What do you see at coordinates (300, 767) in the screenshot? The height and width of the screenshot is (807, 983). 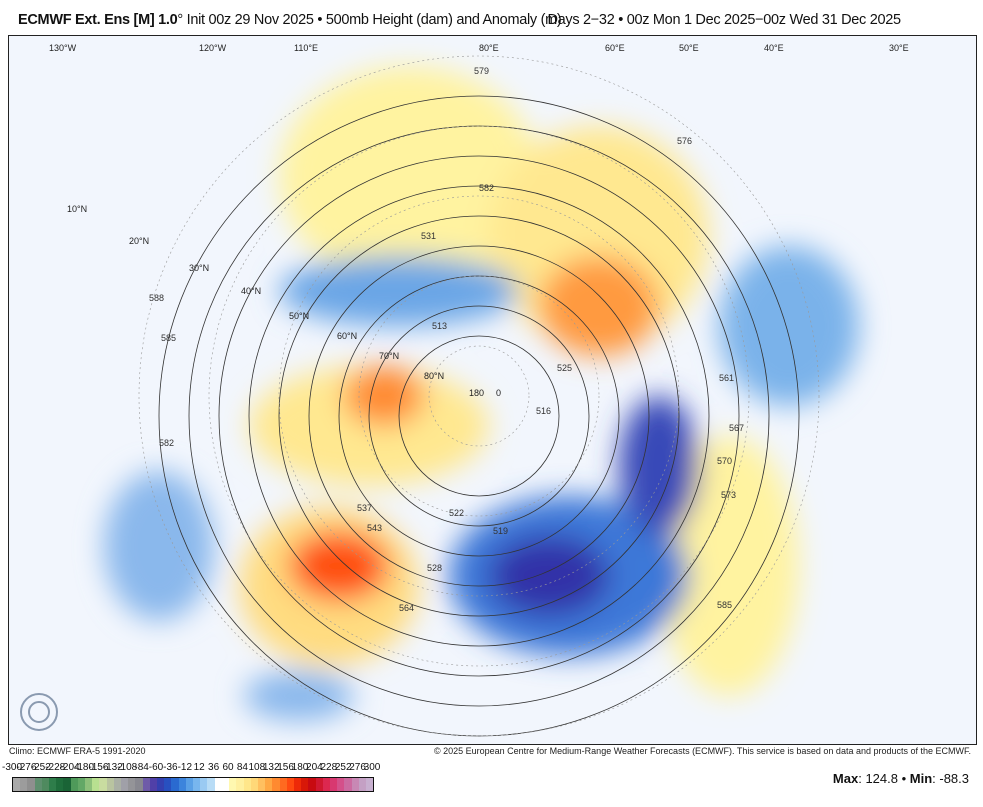 I see `colorbar-tick-label: 180` at bounding box center [300, 767].